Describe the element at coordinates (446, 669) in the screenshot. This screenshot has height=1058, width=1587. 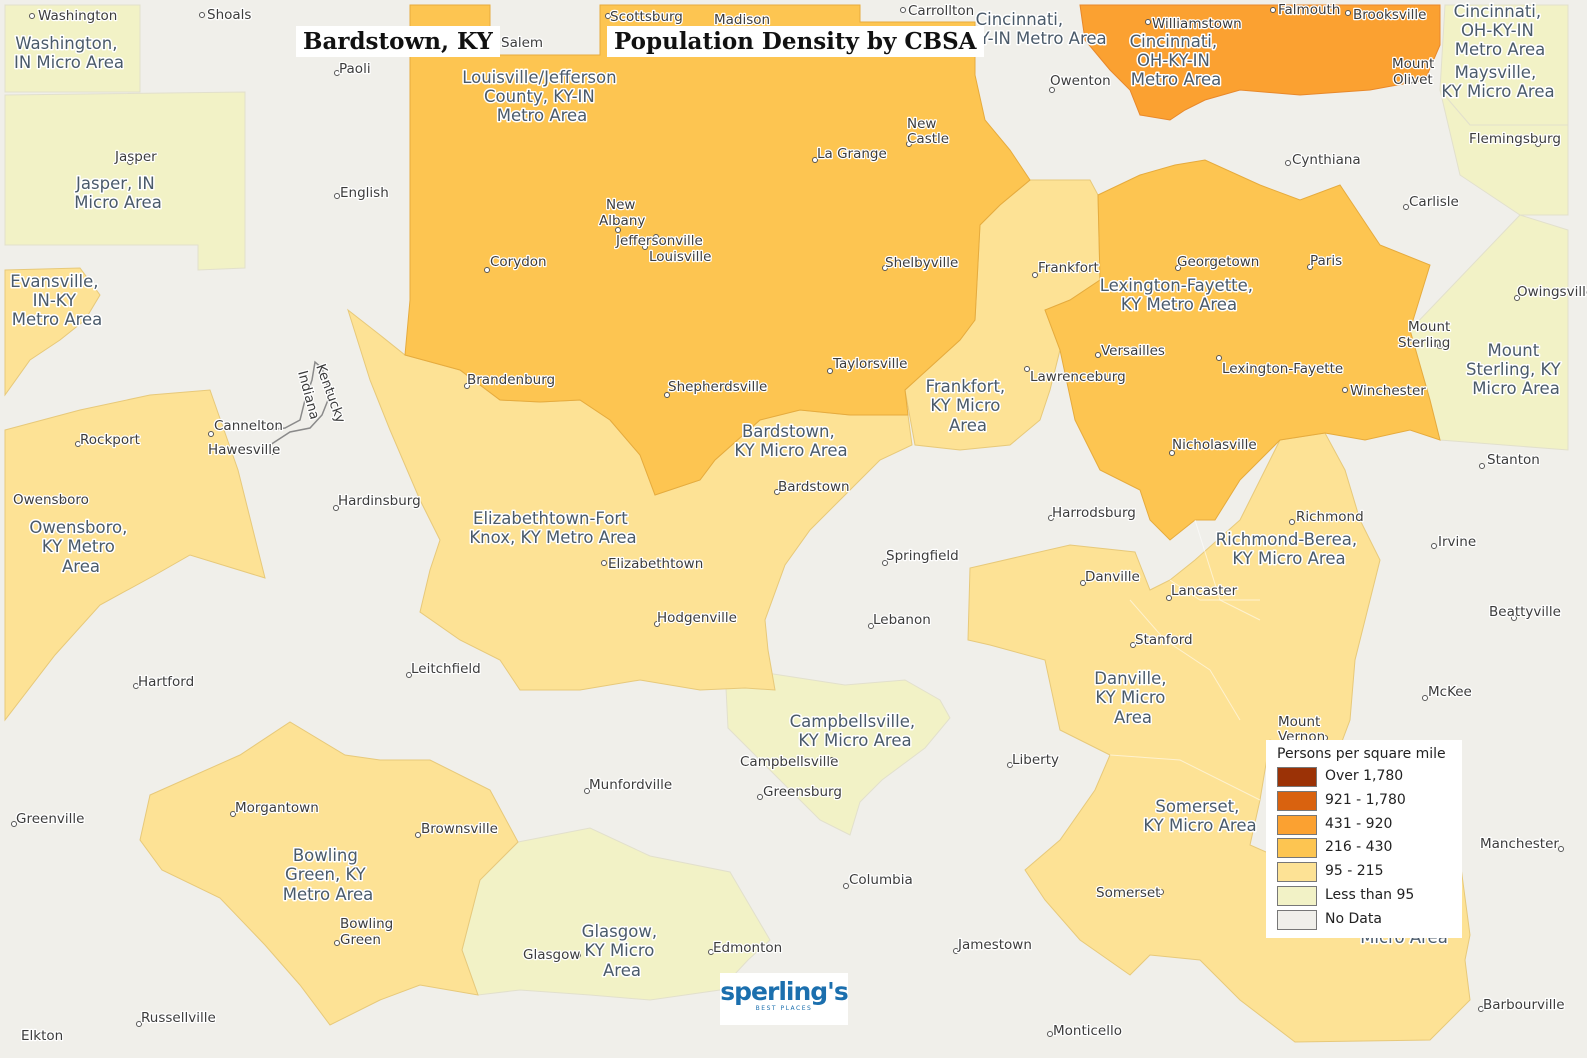
I see `city-leitchfield: Leitchfield` at that location.